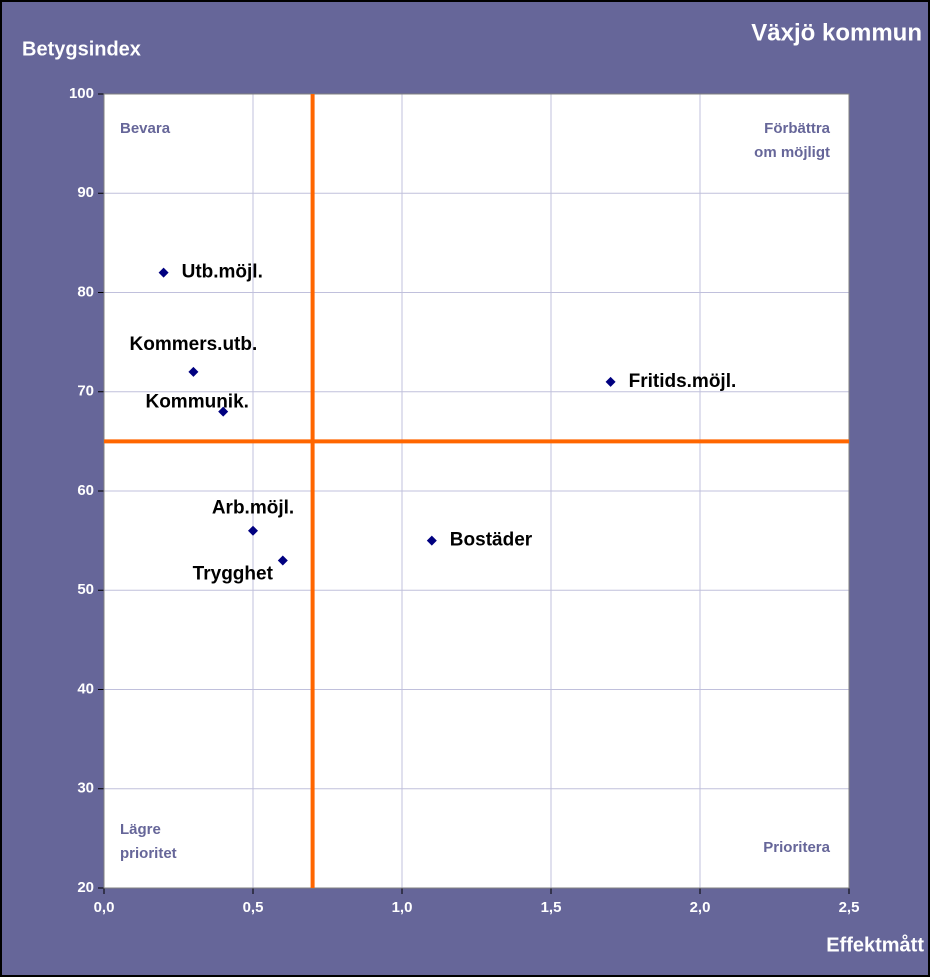 The width and height of the screenshot is (930, 977). I want to click on point-label: Utb.möjl., so click(222, 272).